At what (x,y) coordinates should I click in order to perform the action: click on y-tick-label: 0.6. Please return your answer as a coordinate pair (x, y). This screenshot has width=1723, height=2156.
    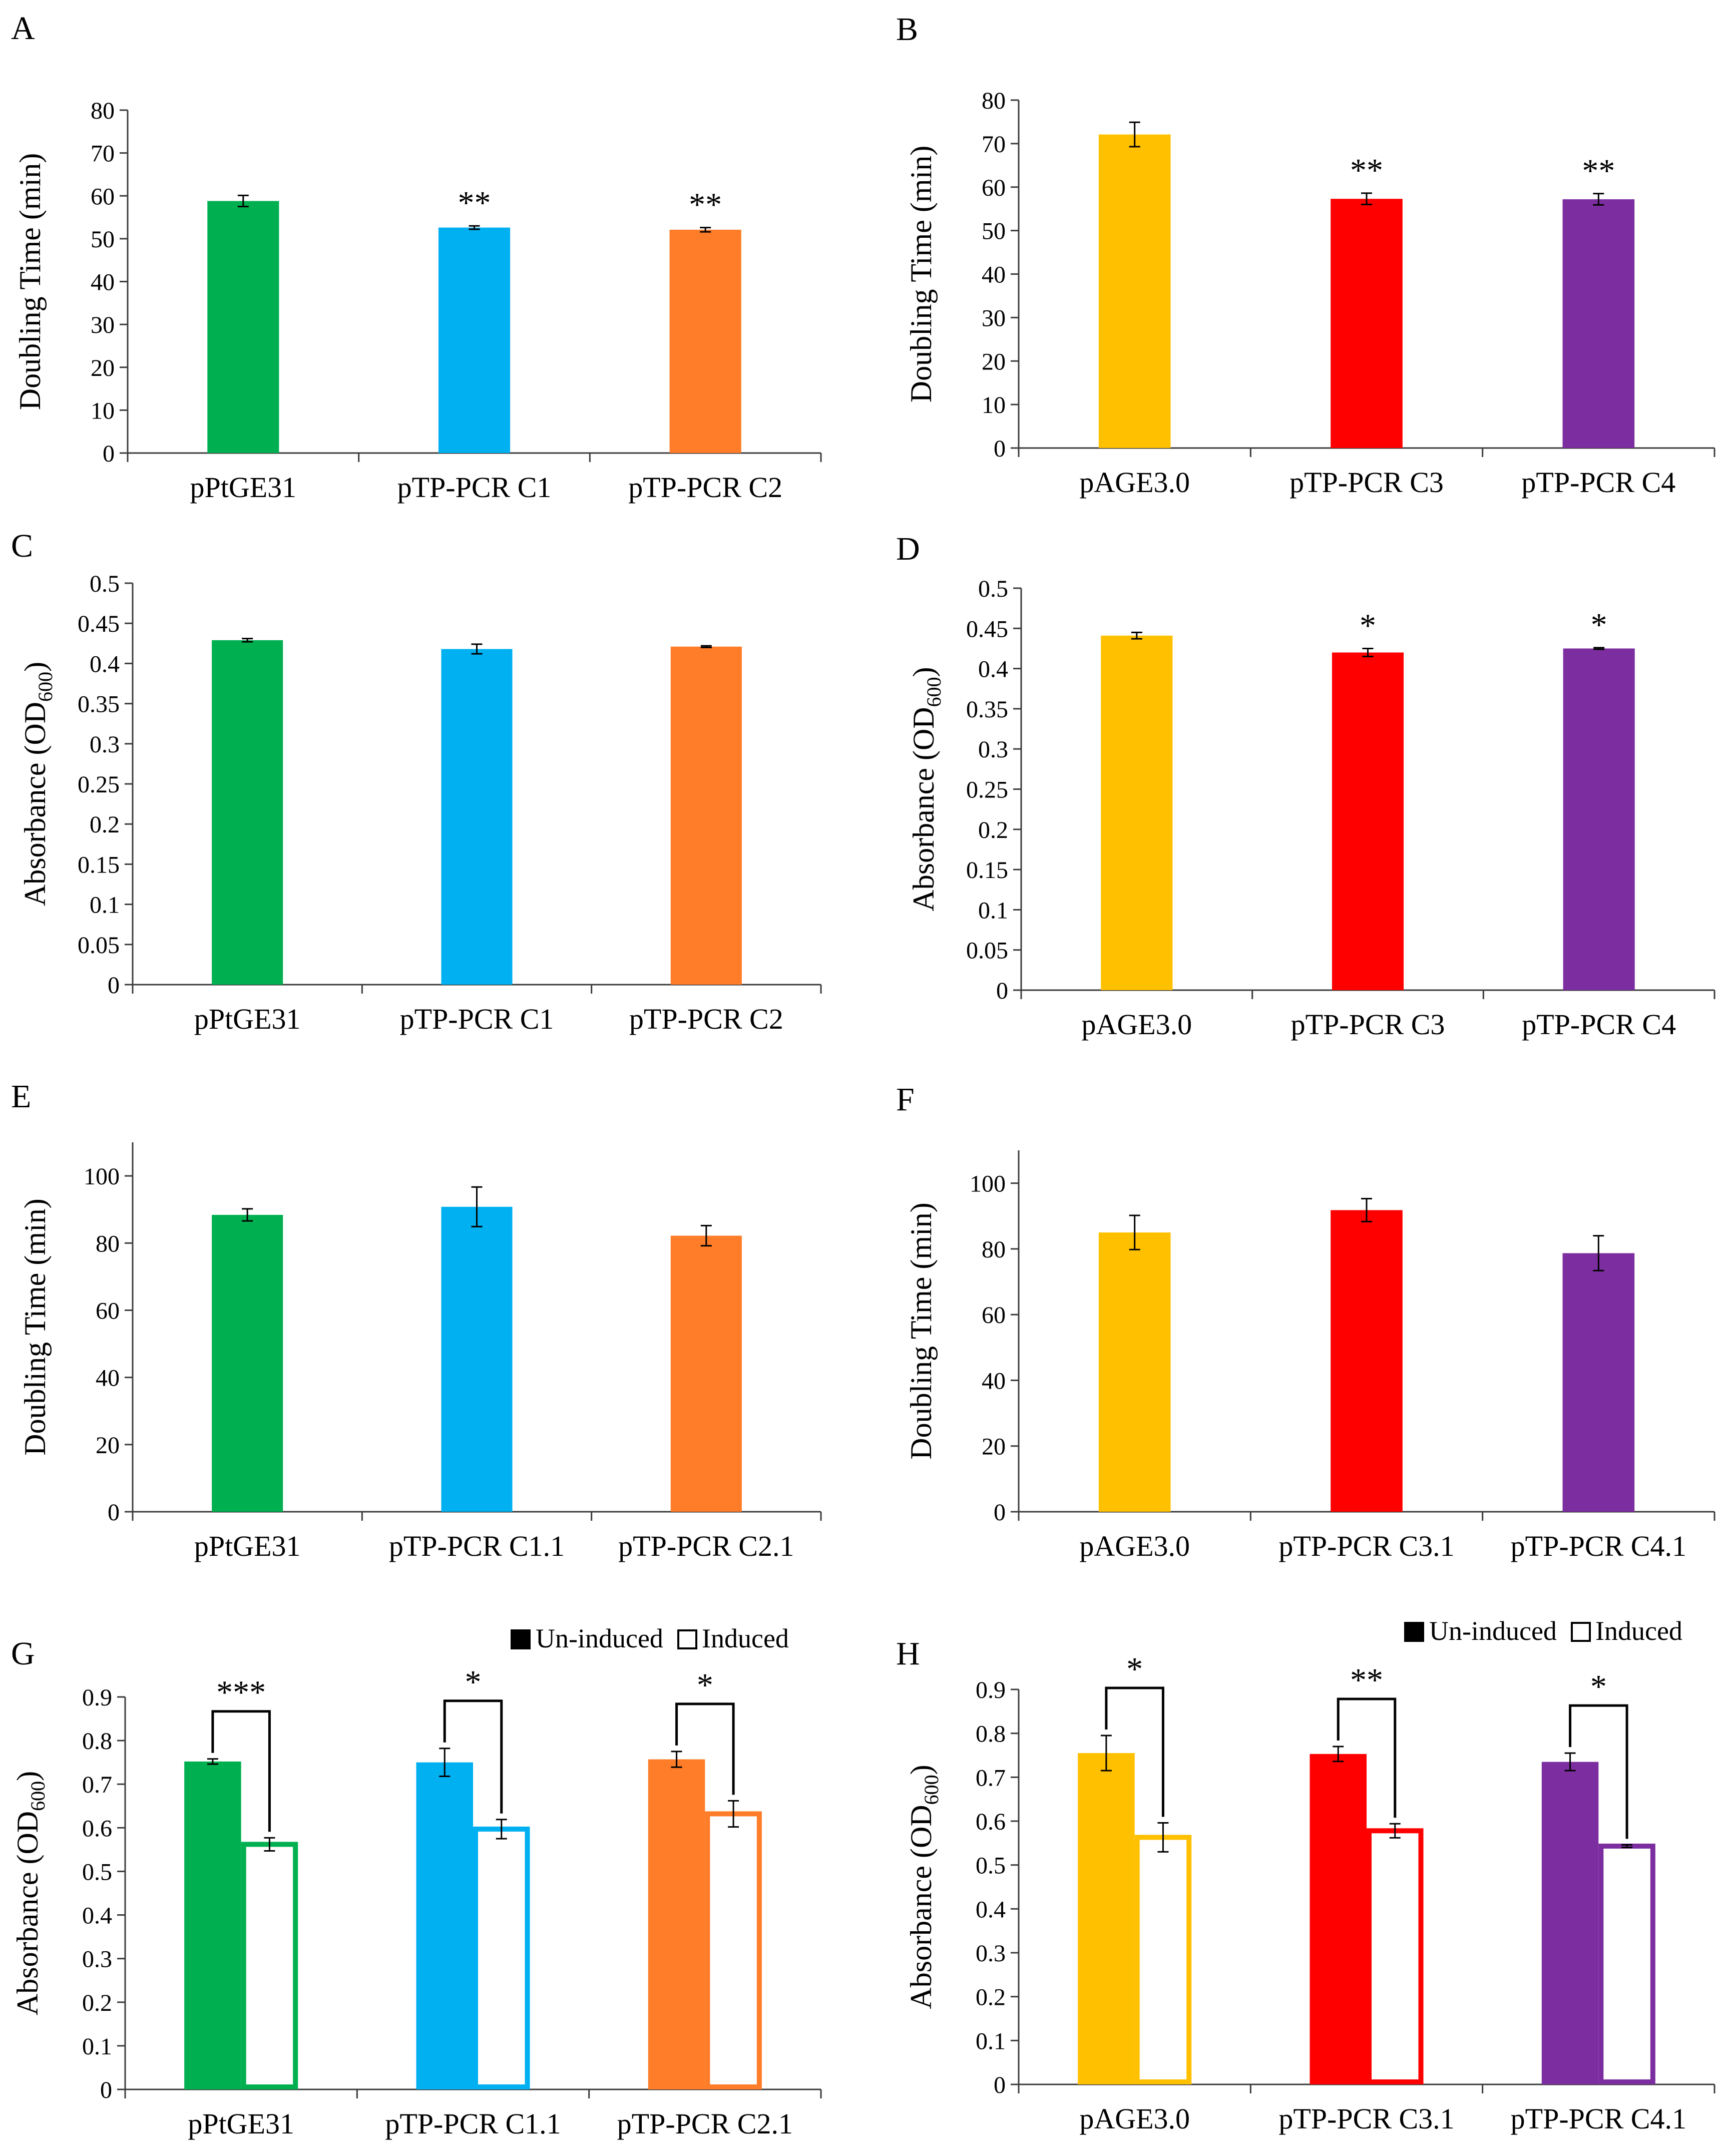
    Looking at the image, I should click on (97, 1829).